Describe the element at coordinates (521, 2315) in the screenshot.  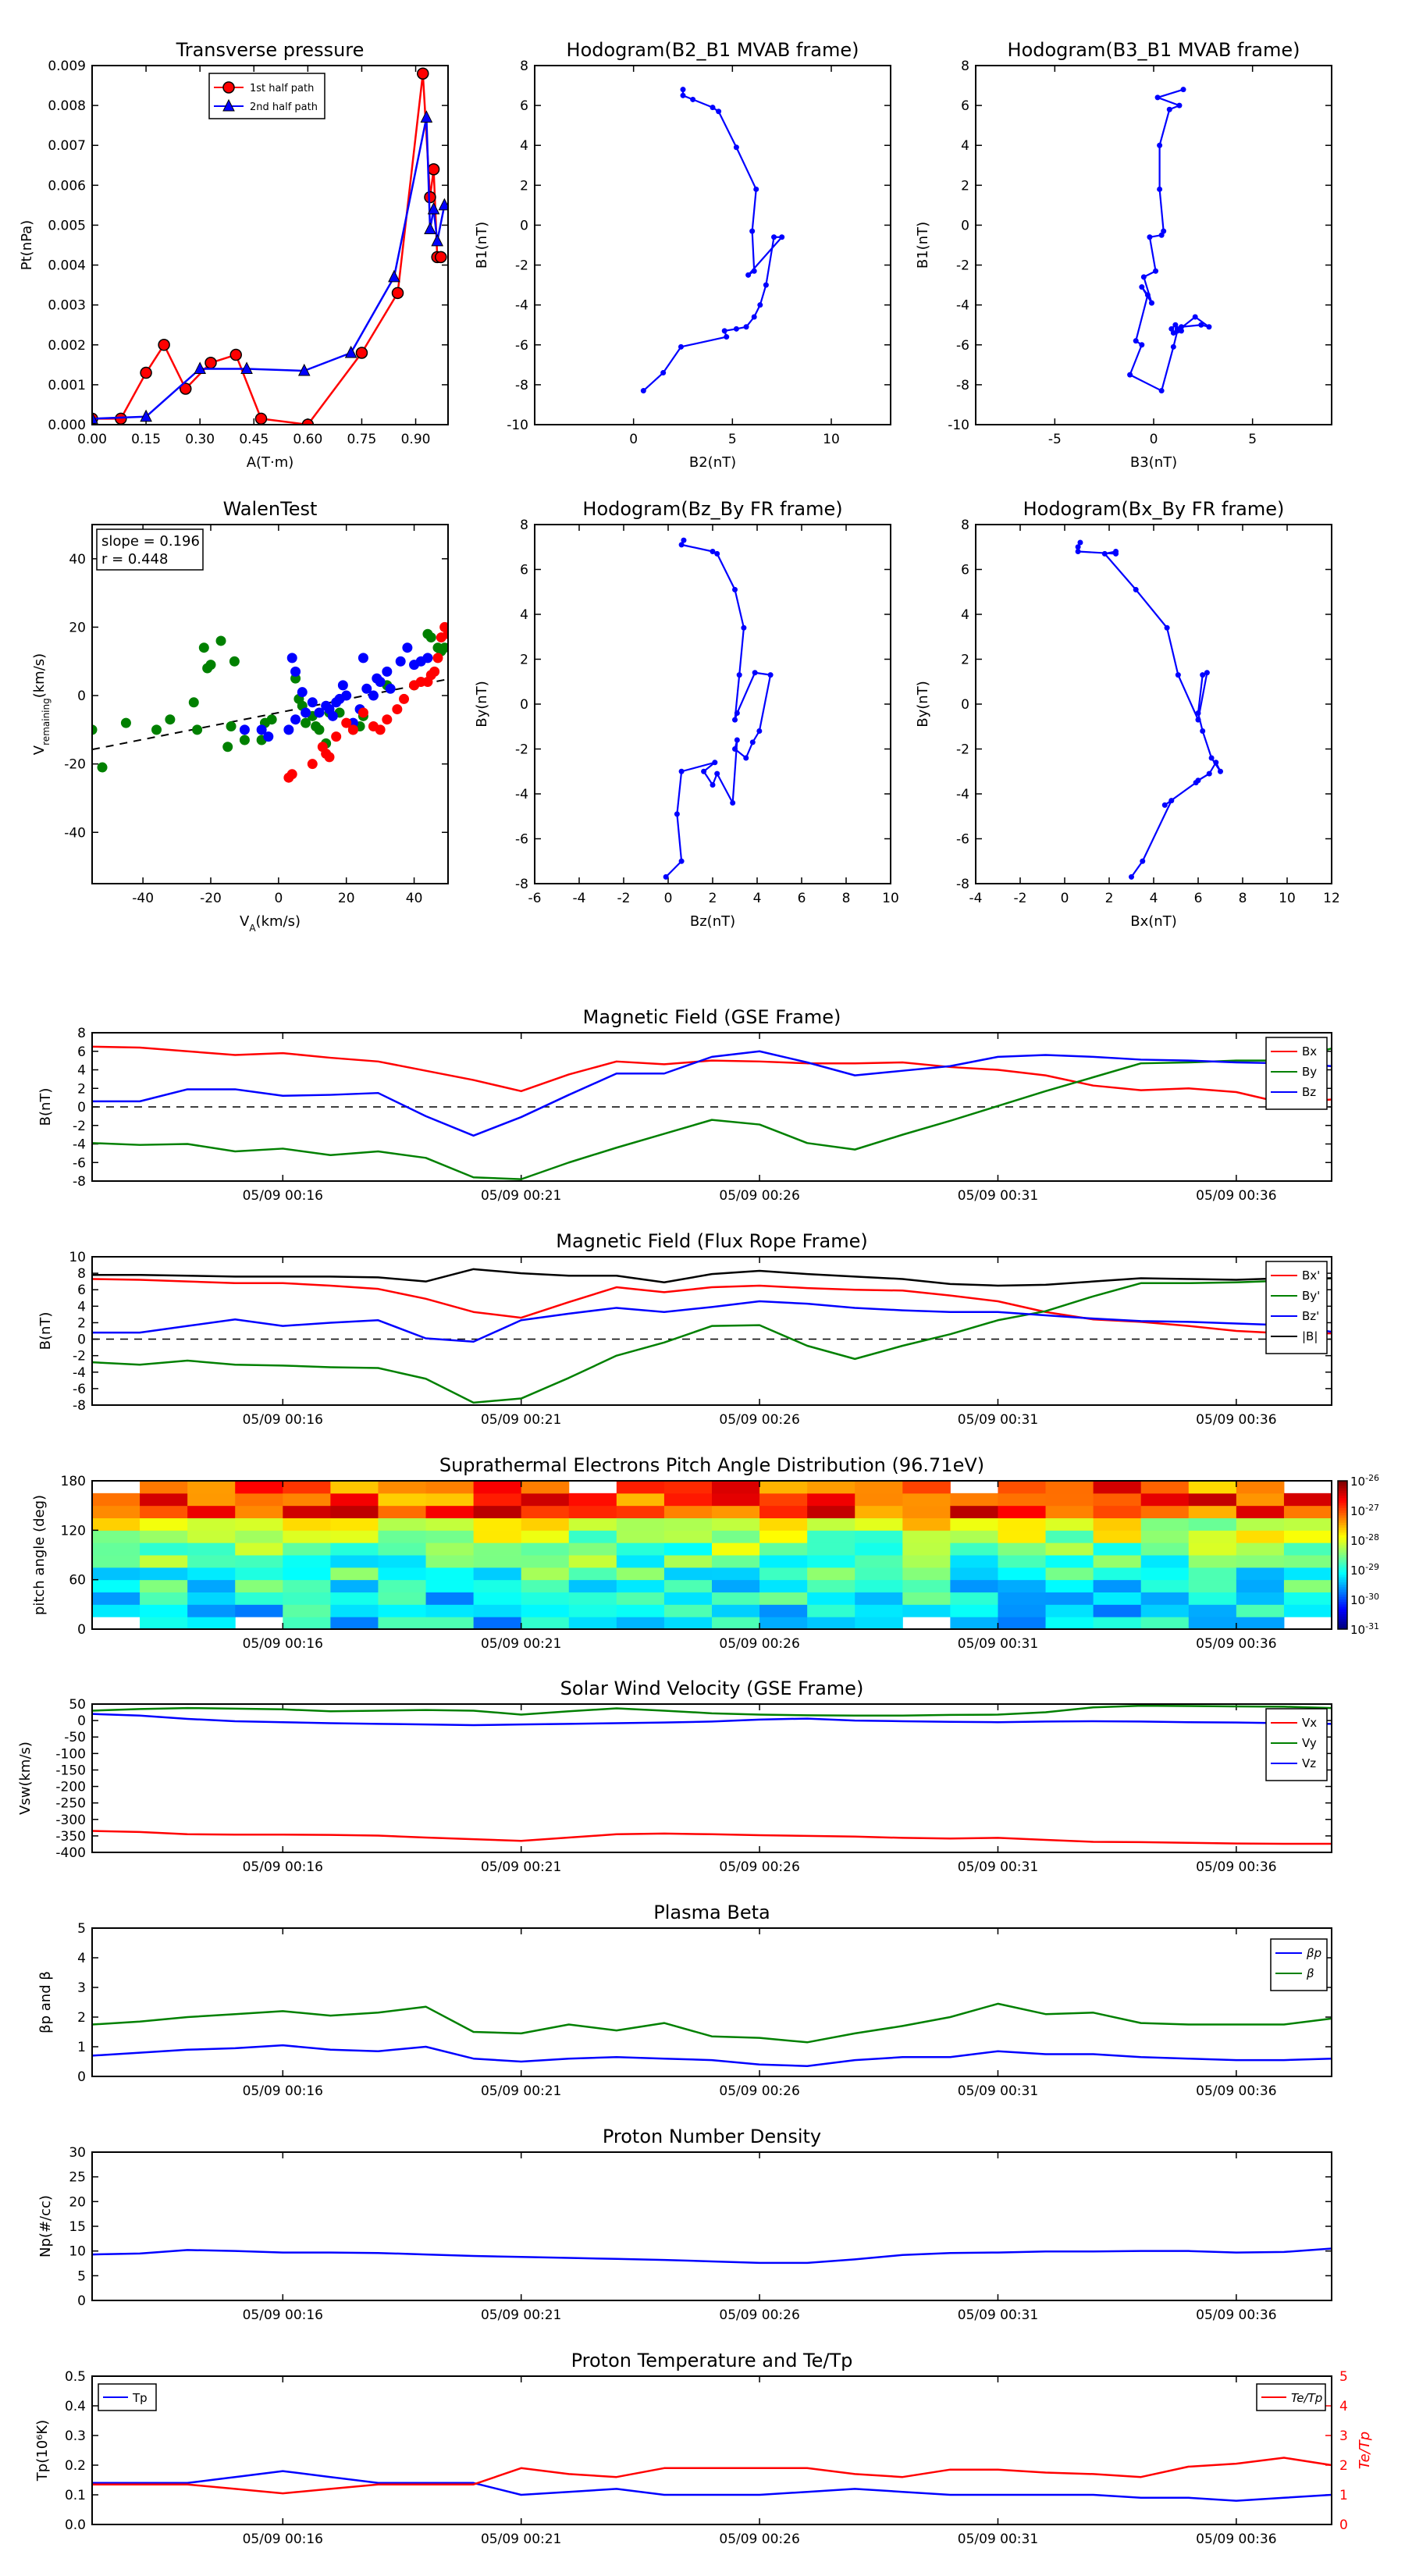
I see `x-tick-label: 05/09 00:21` at that location.